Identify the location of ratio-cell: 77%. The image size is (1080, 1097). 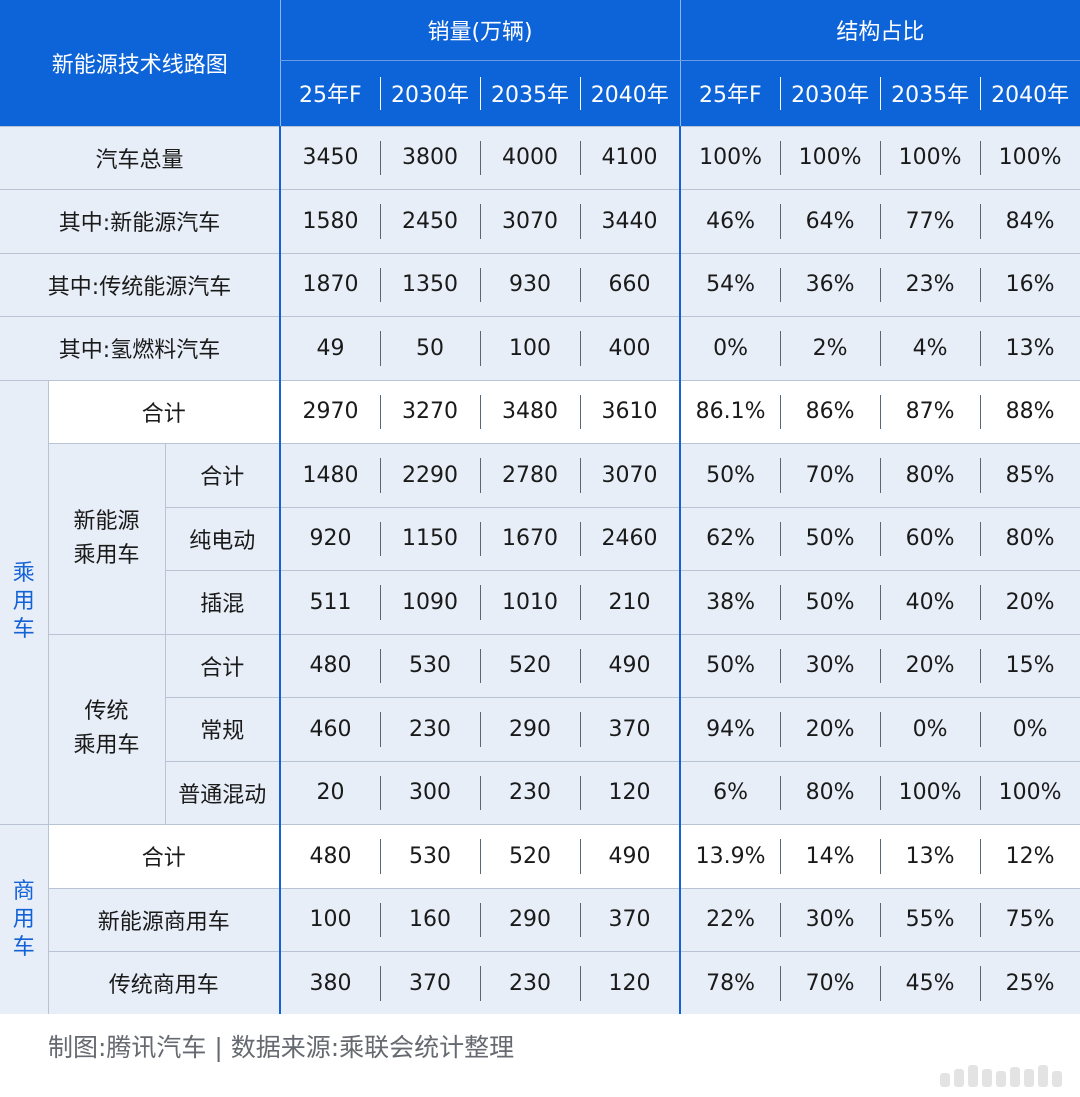
(930, 221).